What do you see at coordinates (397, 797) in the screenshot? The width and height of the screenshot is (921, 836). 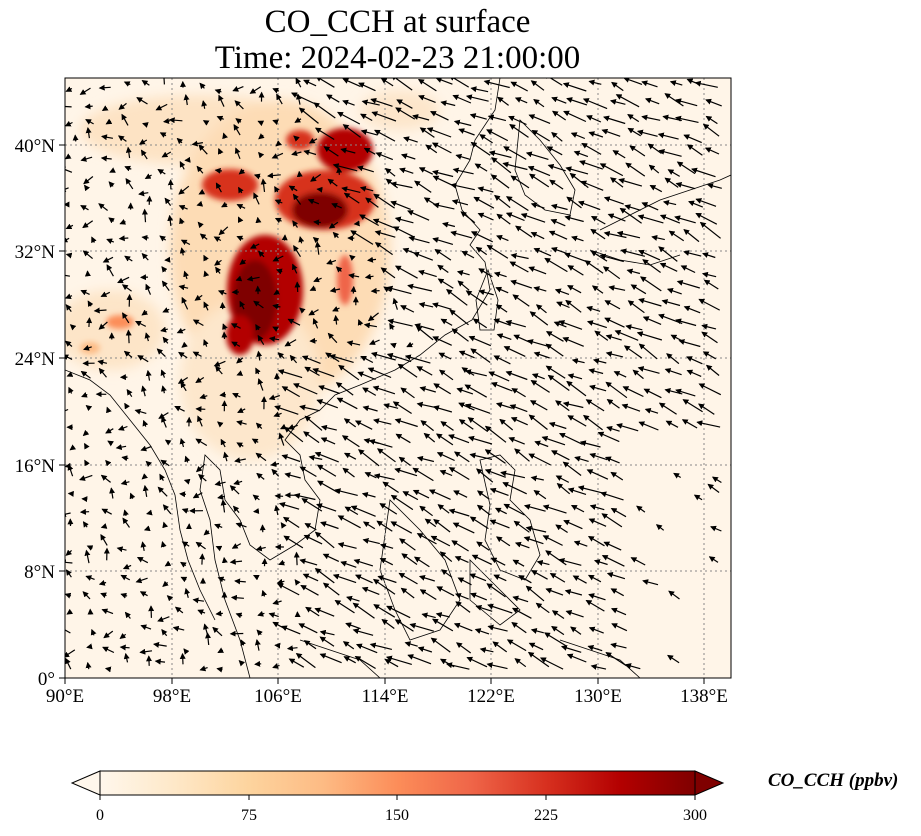 I see `colorbar: 0 75 150 225 300` at bounding box center [397, 797].